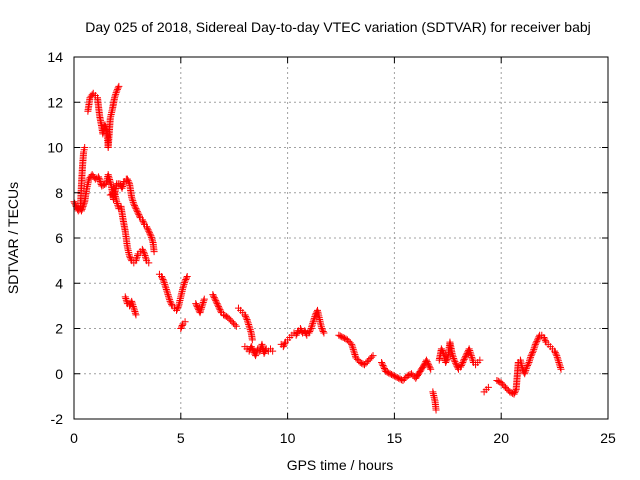 This screenshot has height=480, width=640. I want to click on y-tick-label: -2, so click(57, 419).